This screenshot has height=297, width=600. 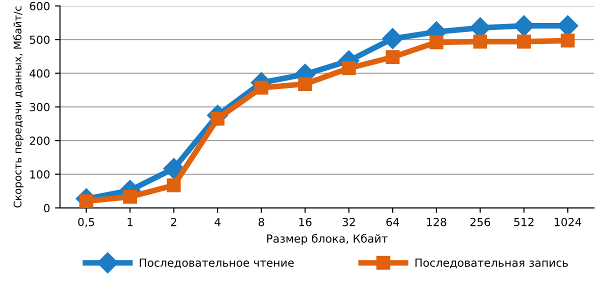 What do you see at coordinates (524, 222) in the screenshot?
I see `x-tick-label: 512` at bounding box center [524, 222].